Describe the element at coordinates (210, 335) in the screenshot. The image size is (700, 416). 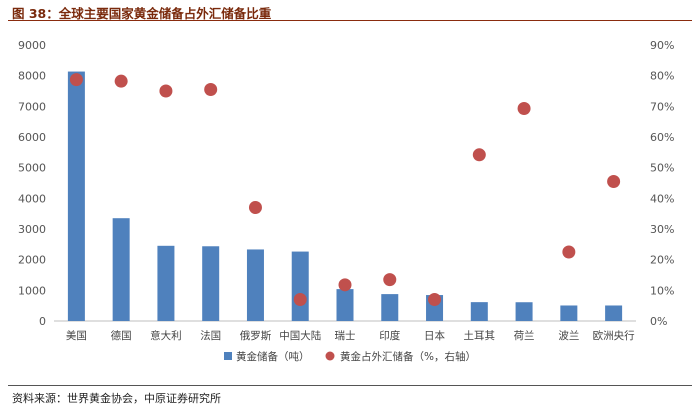
I see `category-label: 法国` at that location.